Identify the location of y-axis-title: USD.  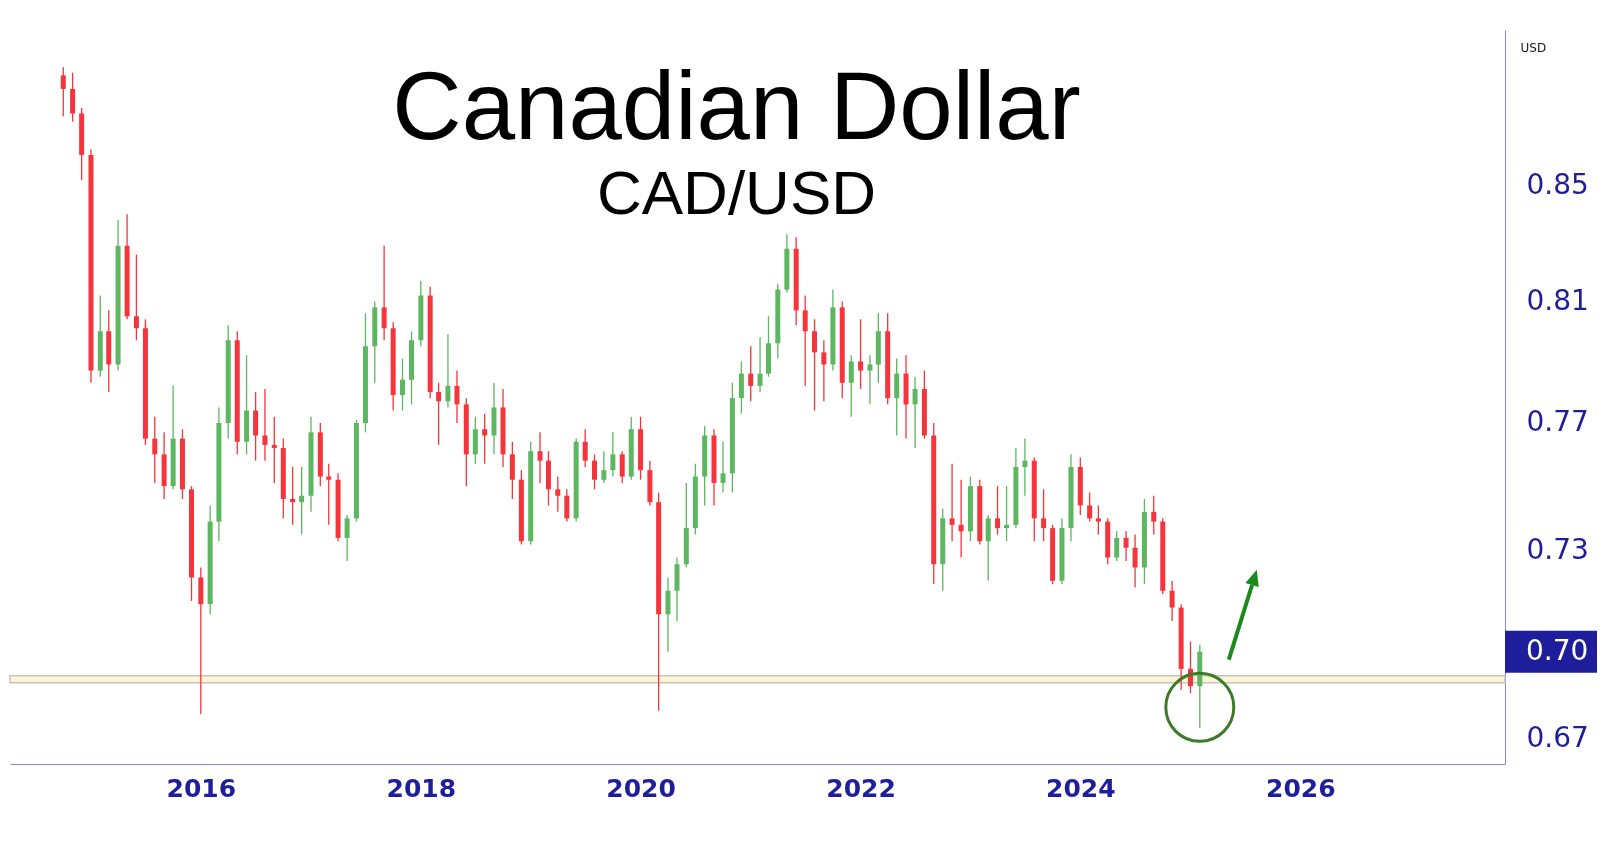
(1533, 47).